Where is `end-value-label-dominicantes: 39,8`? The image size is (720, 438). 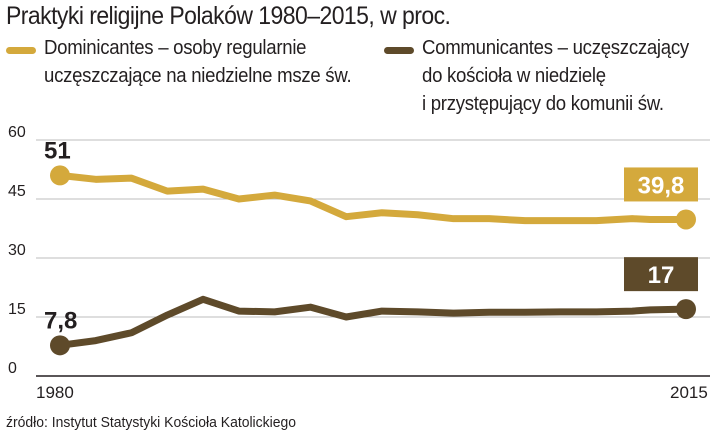 end-value-label-dominicantes: 39,8 is located at coordinates (661, 185).